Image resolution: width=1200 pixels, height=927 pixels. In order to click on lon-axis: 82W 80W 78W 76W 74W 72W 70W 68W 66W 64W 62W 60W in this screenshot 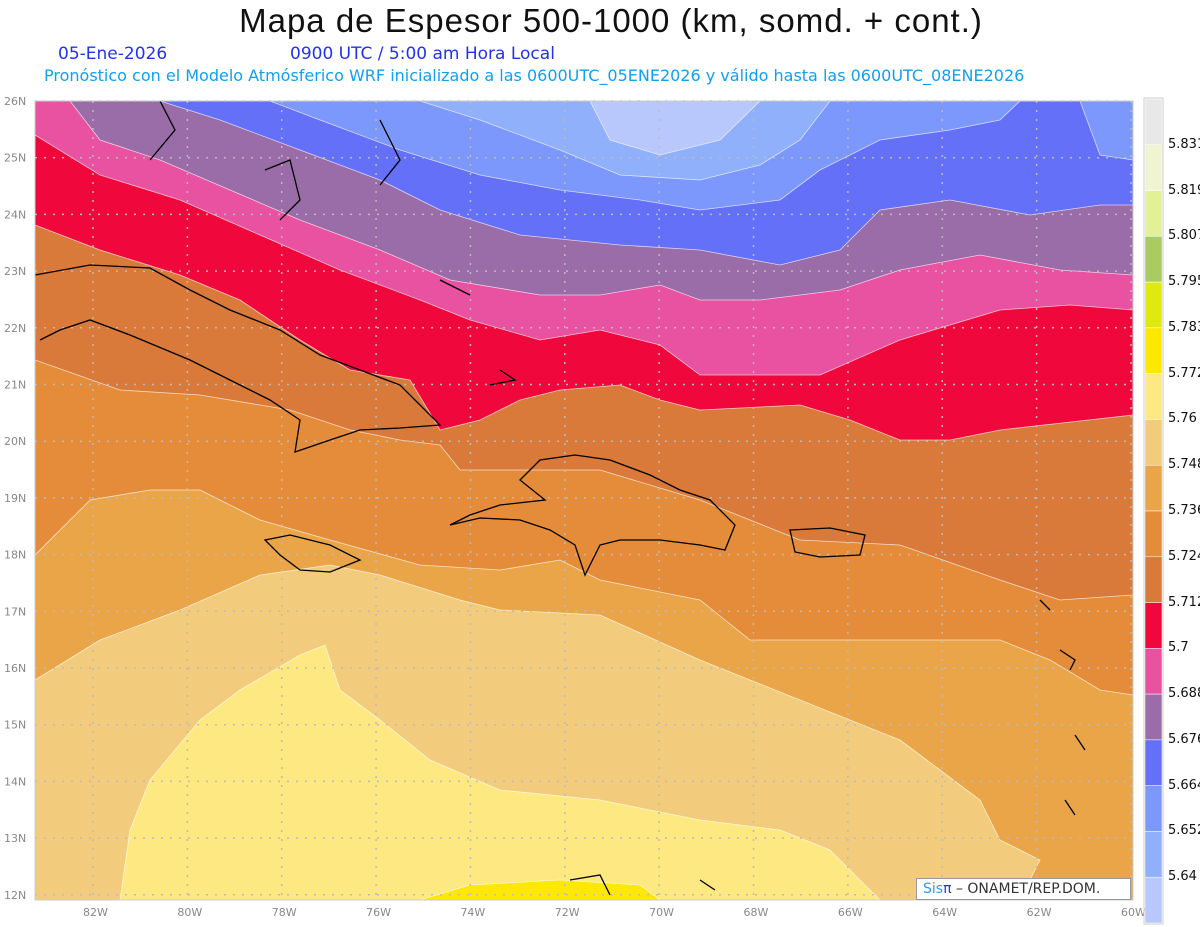, I will do `click(614, 912)`.